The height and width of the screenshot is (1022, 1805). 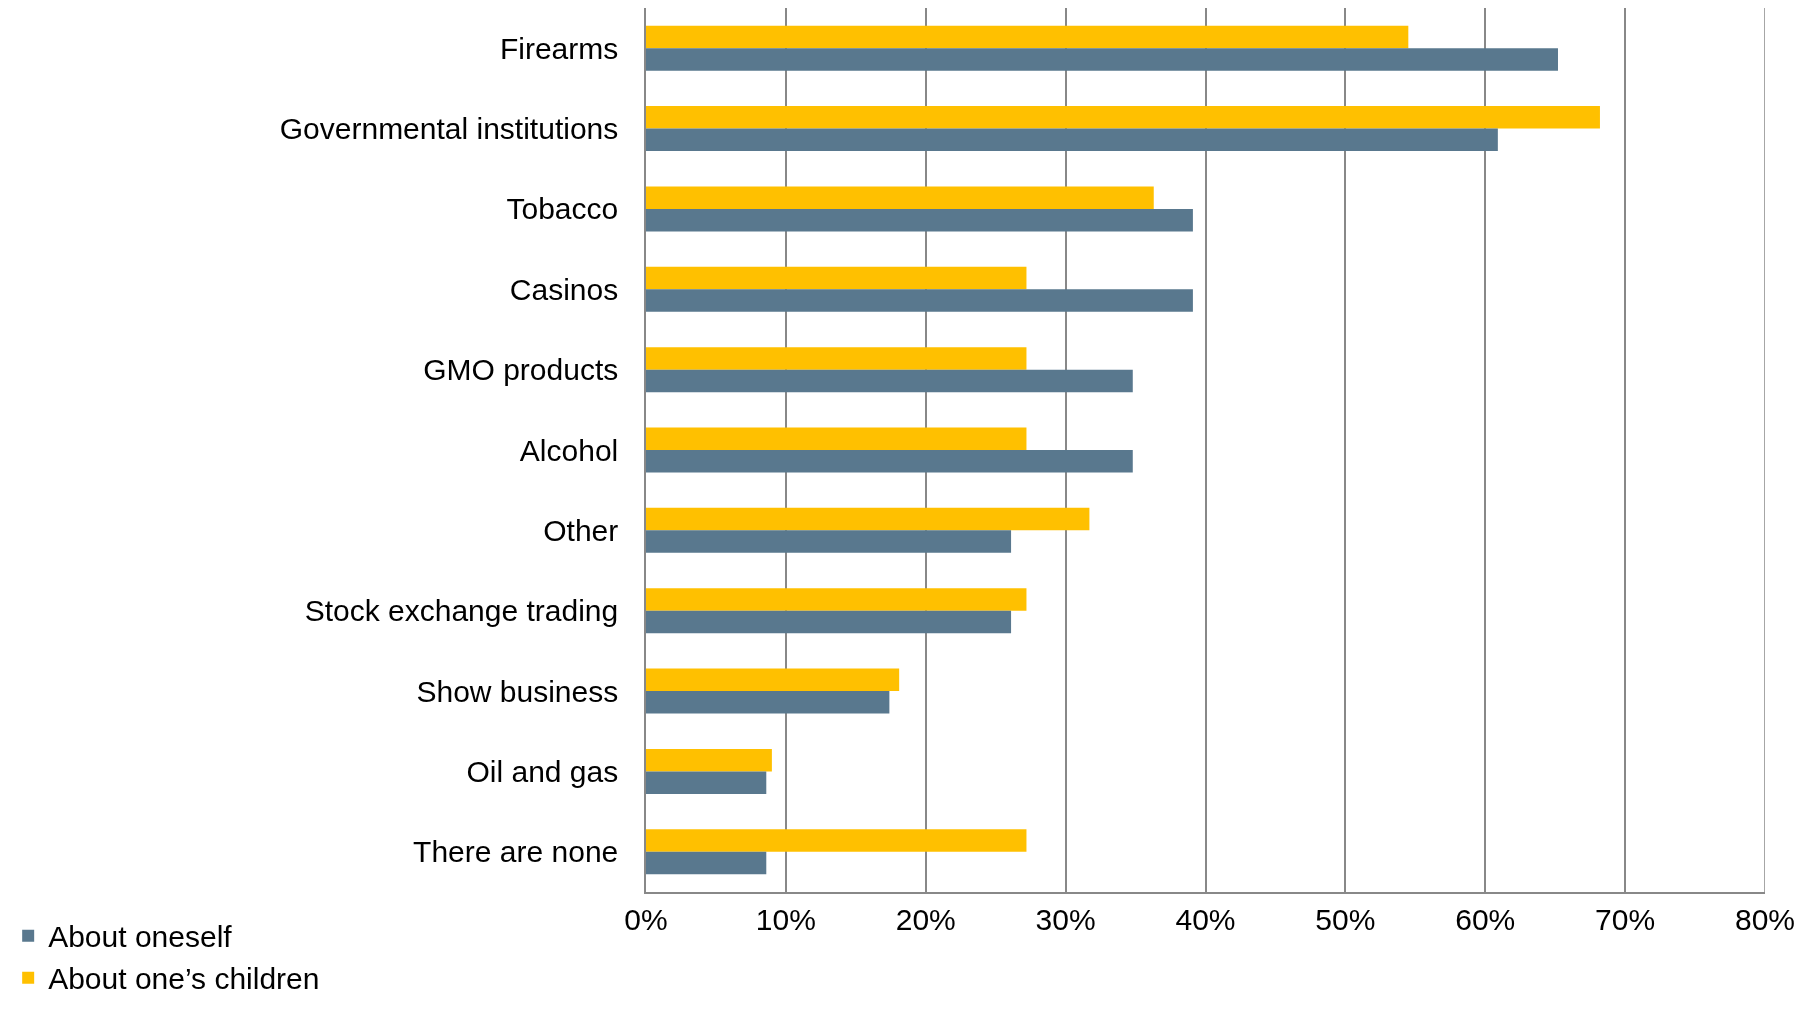 I want to click on y-tick-label: GMO products, so click(x=521, y=370).